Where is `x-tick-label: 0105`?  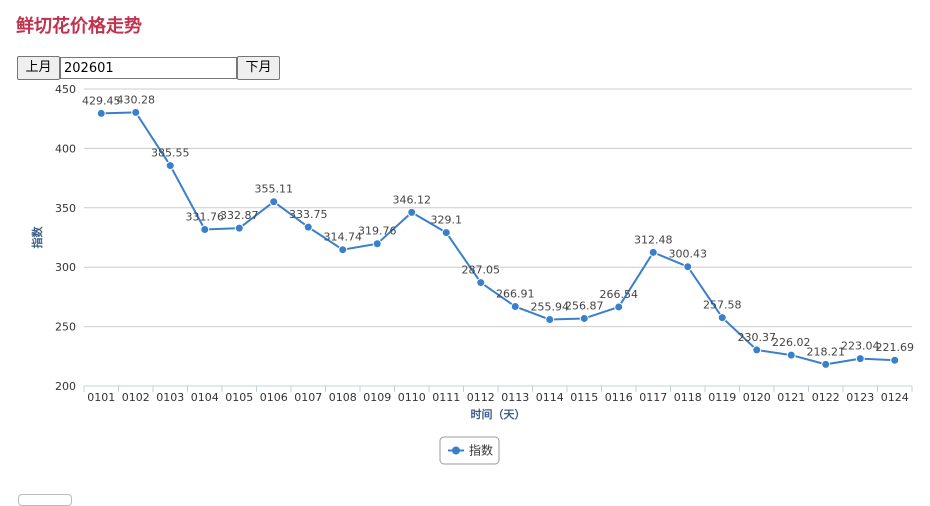
x-tick-label: 0105 is located at coordinates (239, 397).